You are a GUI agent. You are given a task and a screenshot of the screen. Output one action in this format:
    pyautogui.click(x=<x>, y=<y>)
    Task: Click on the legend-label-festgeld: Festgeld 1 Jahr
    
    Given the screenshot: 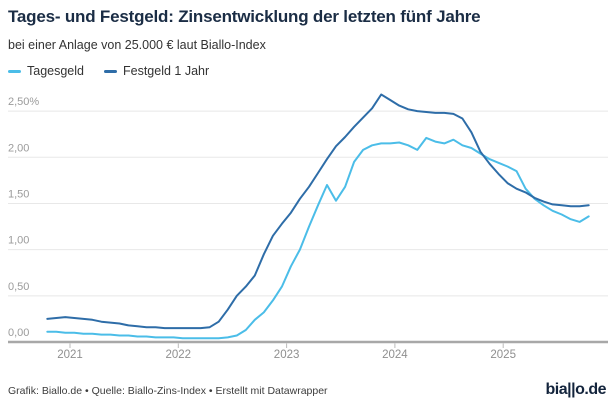 What is the action you would take?
    pyautogui.click(x=166, y=71)
    